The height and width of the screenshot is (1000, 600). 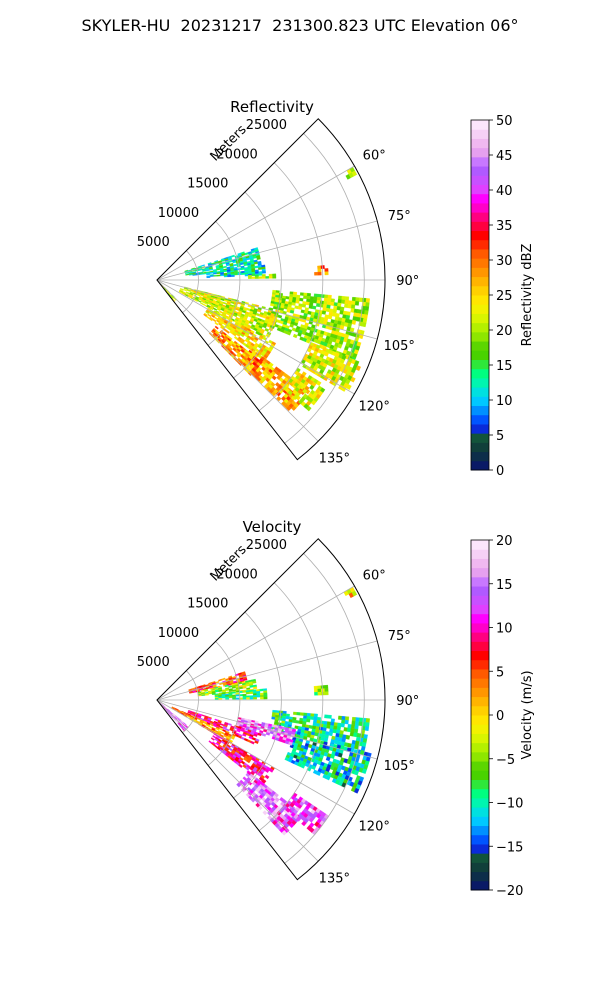 I want to click on colorbar-tick-label: 5, so click(x=500, y=436).